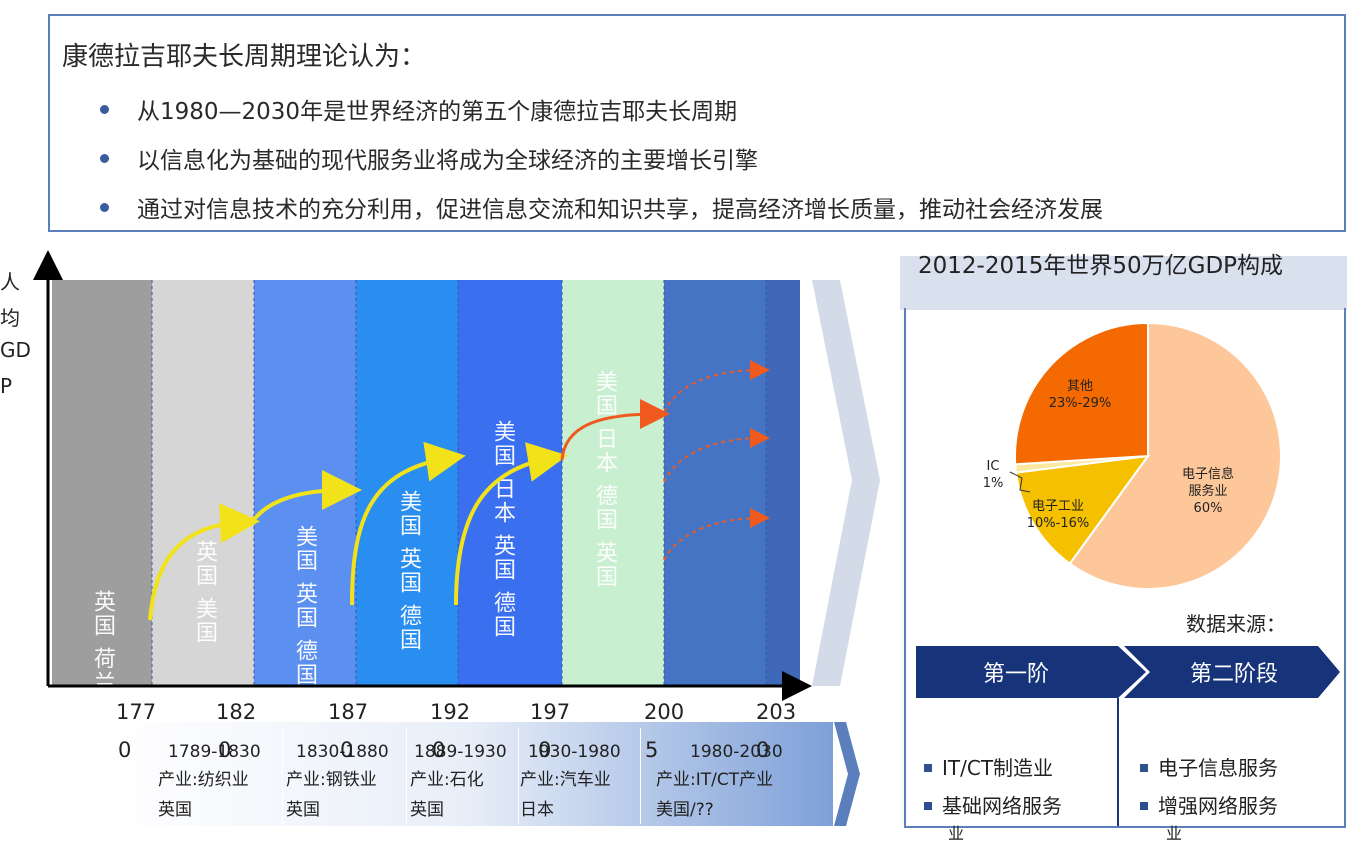 This screenshot has width=1362, height=843. I want to click on band-country-text: 美国 日本 德国 英国, so click(604, 479).